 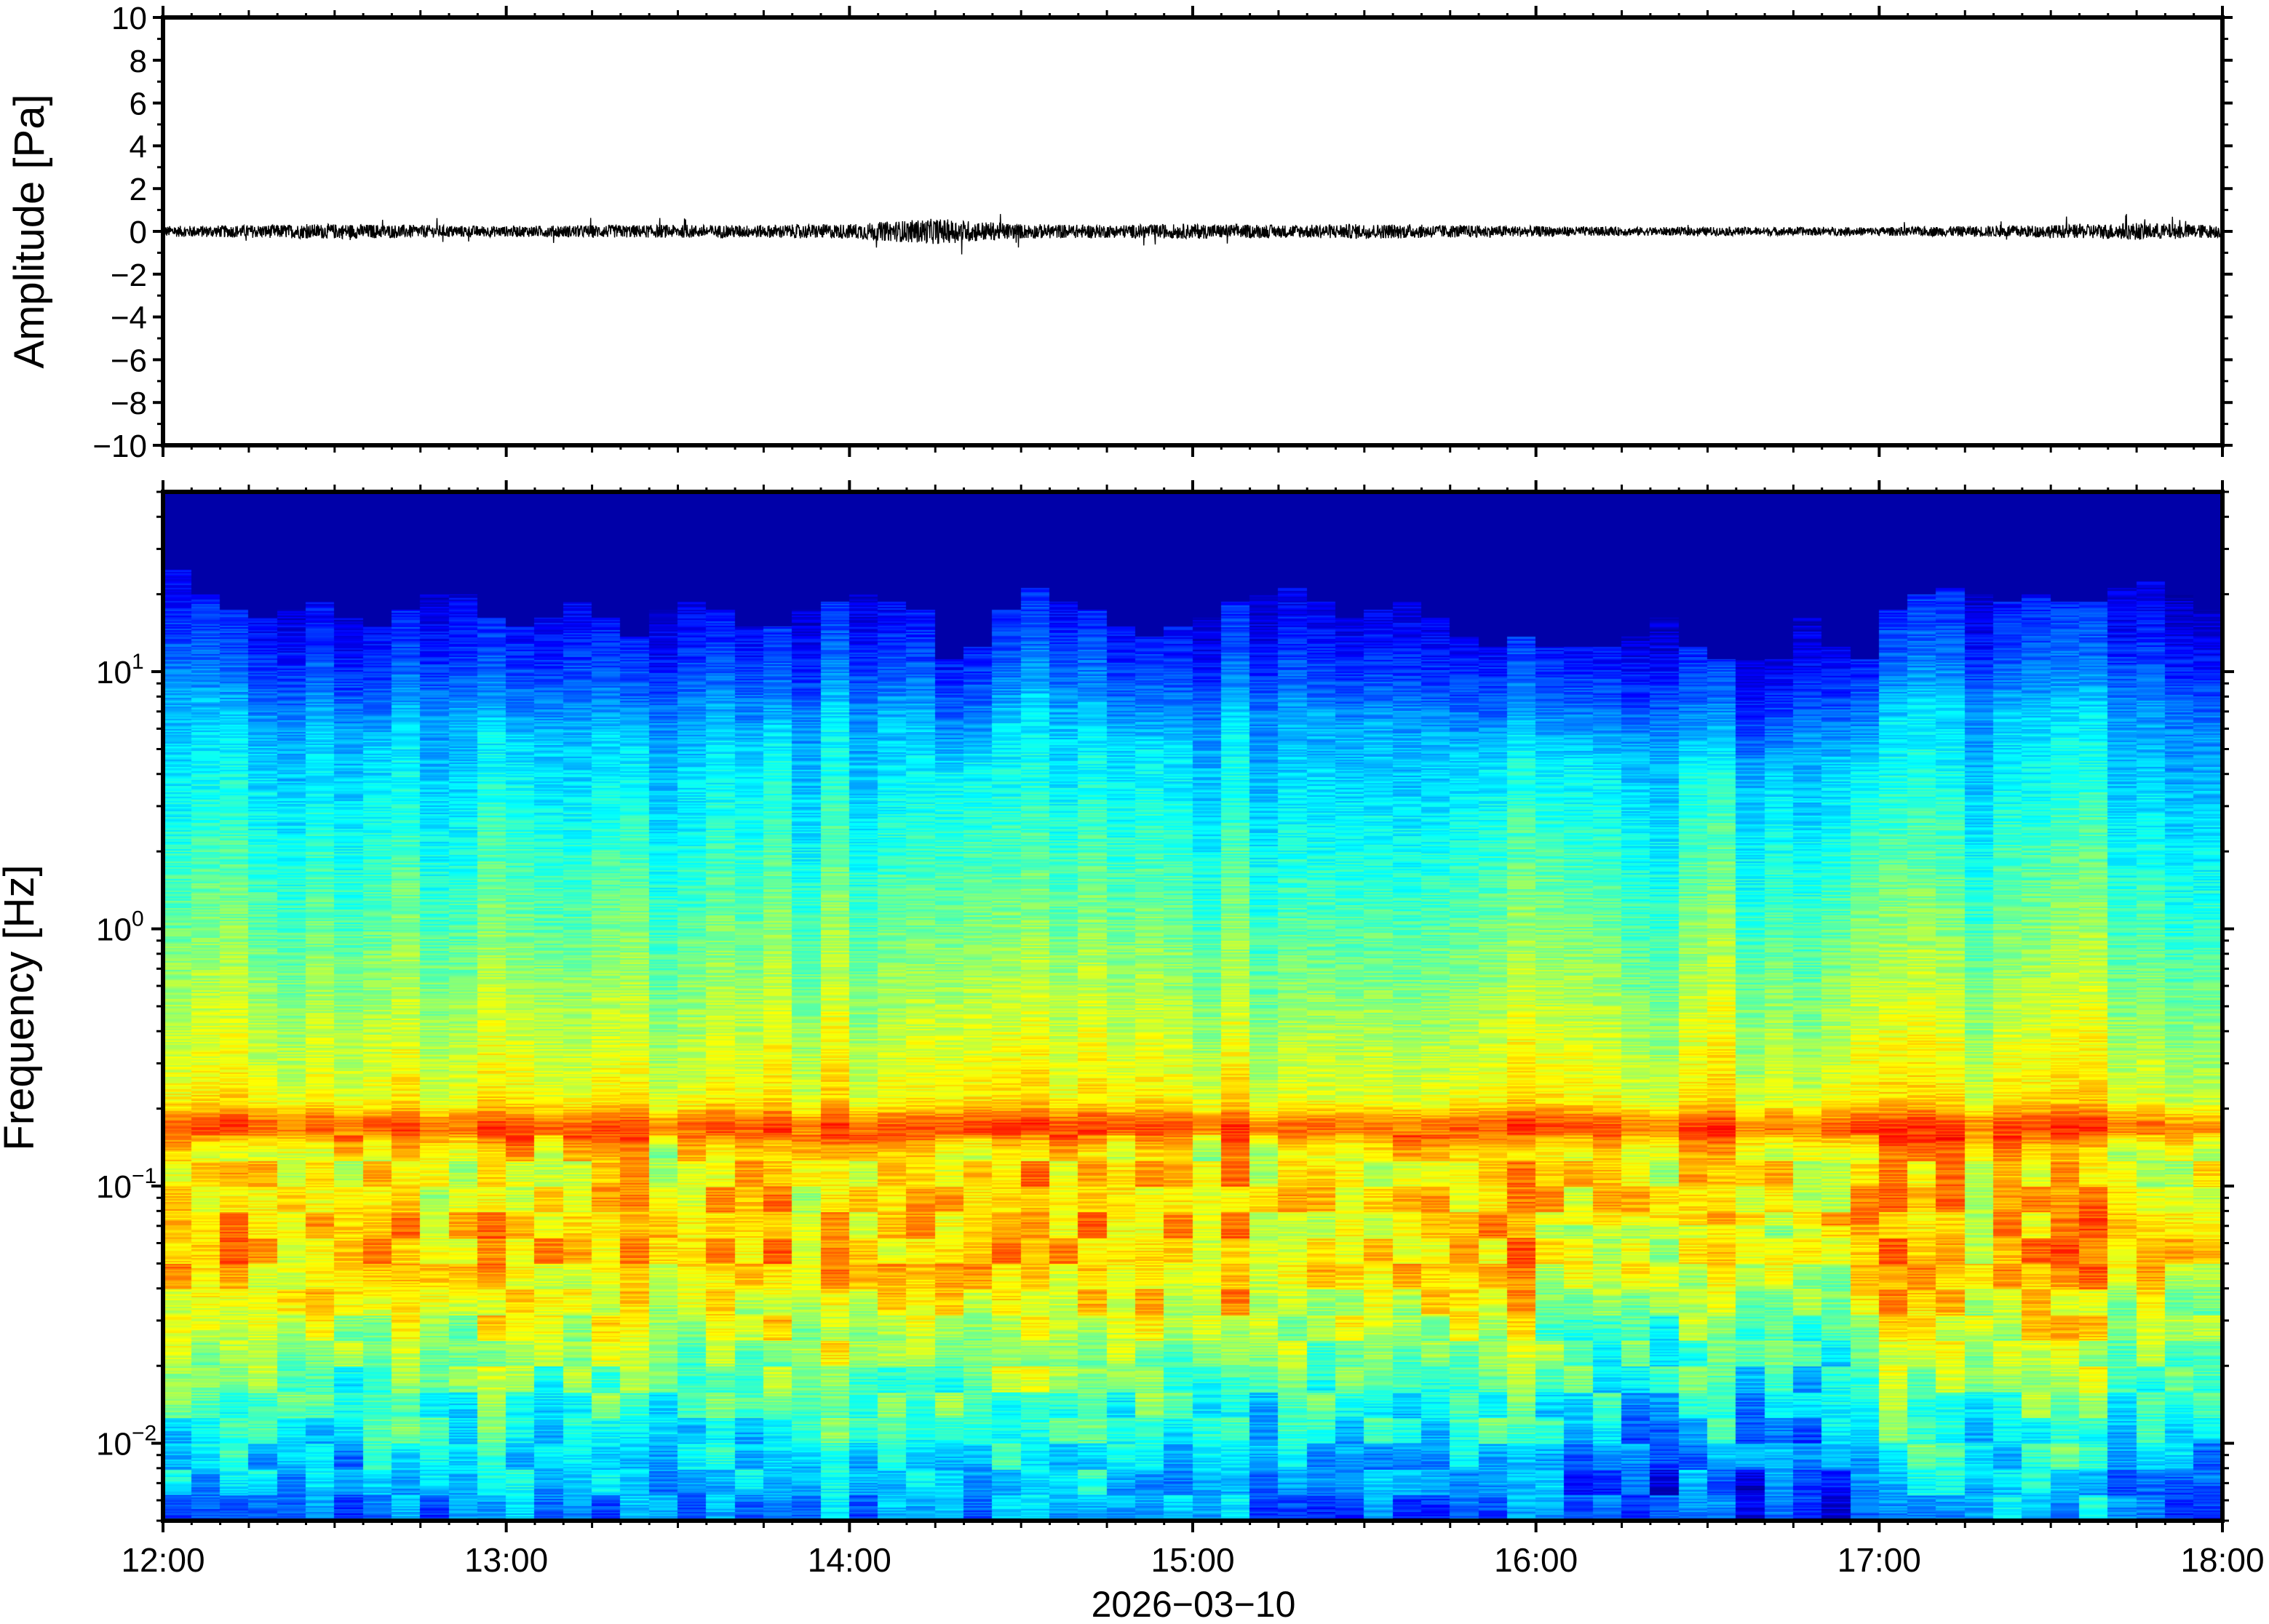 What do you see at coordinates (120, 670) in the screenshot?
I see `spectrogram-y-tick-label: 10¹` at bounding box center [120, 670].